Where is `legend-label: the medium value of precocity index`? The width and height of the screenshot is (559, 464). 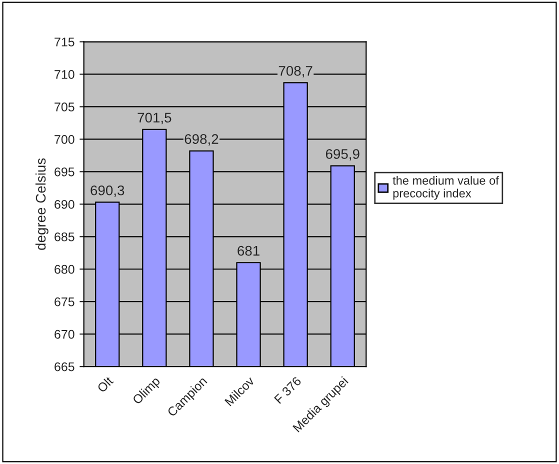
legend-label: the medium value of precocity index is located at coordinates (445, 188).